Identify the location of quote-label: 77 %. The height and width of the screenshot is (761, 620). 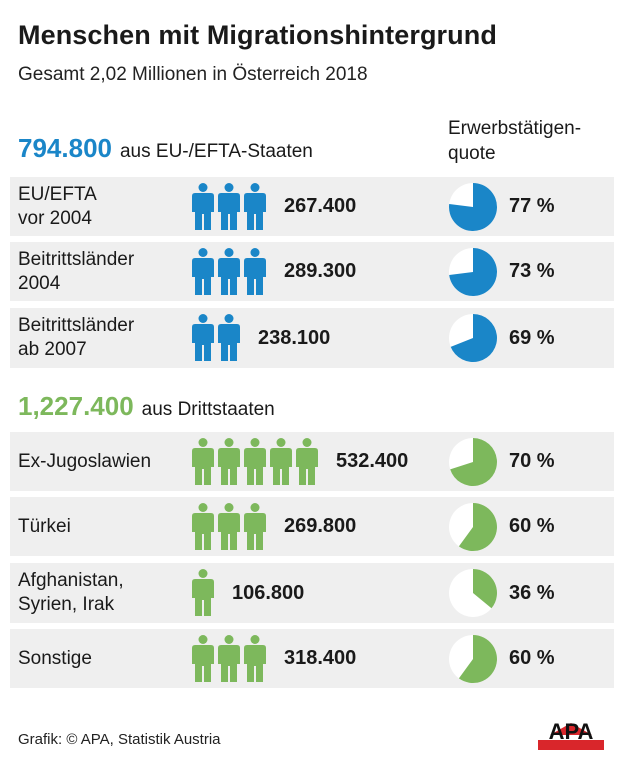
(532, 206).